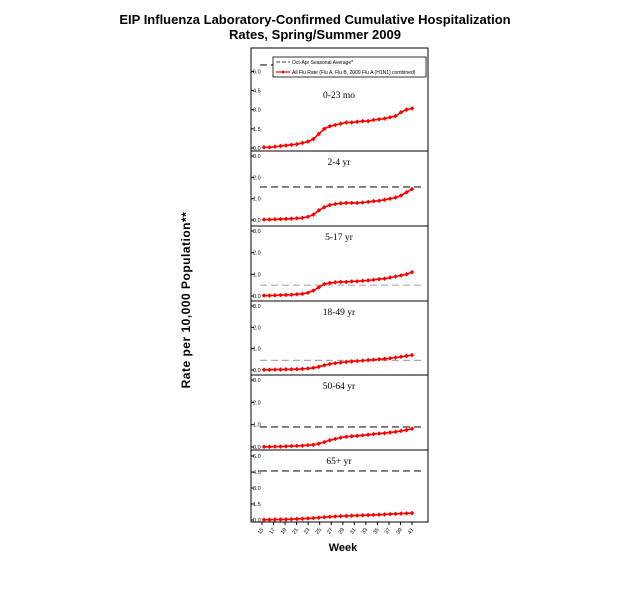  I want to click on legend-seasonal-label: Oct-Apr Seasonal Average*, so click(322, 63).